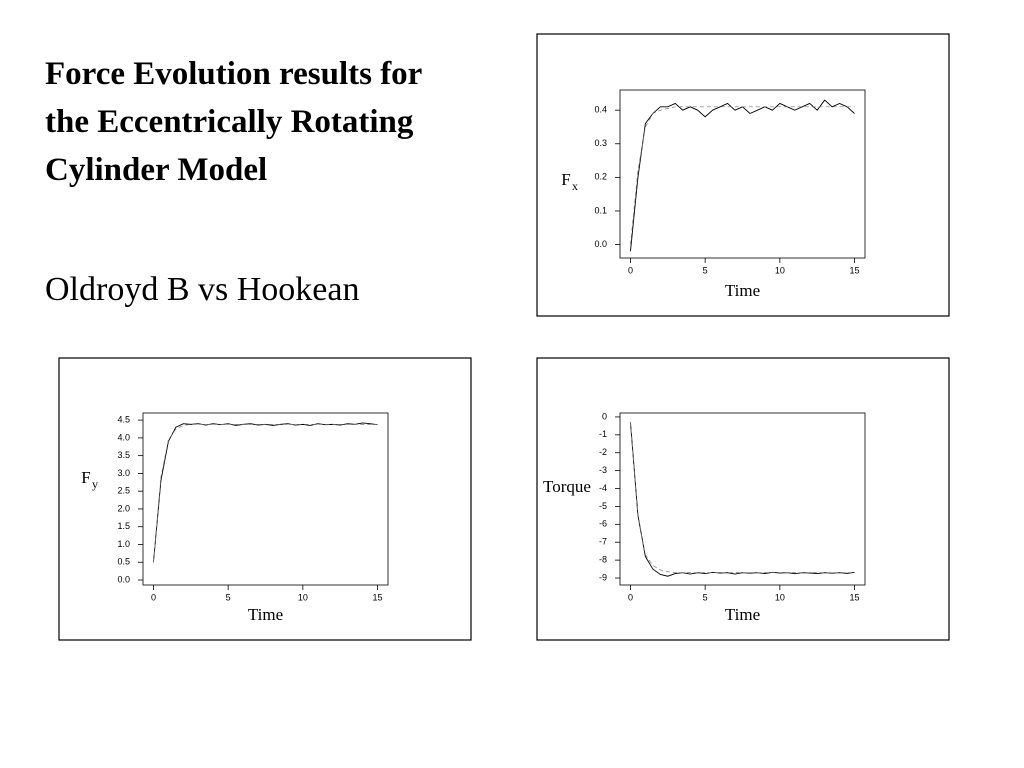 This screenshot has width=1024, height=768. Describe the element at coordinates (123, 437) in the screenshot. I see `y-tick-label: 4.0` at that location.